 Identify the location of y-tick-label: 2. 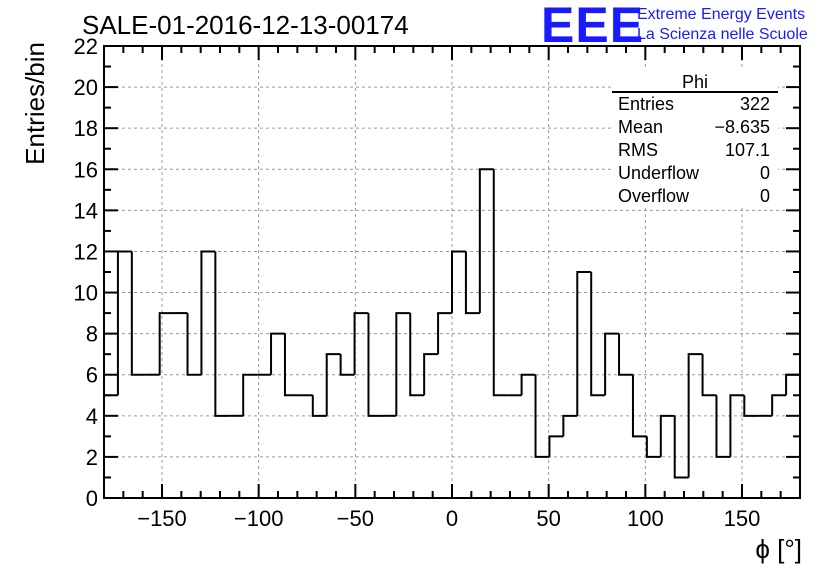
(92, 457).